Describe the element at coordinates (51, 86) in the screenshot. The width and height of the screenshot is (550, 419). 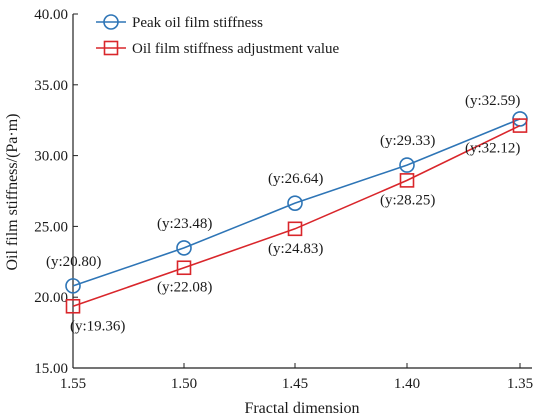
I see `y-tick-label: 35.00` at that location.